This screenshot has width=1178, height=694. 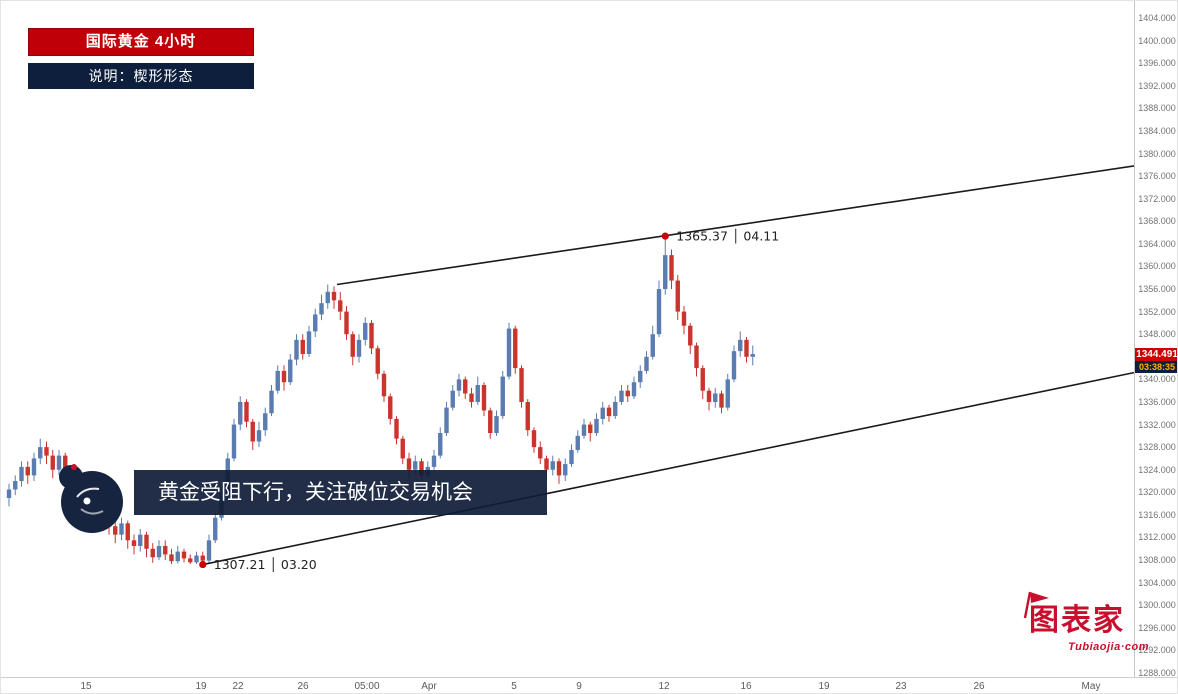 What do you see at coordinates (1157, 469) in the screenshot?
I see `price-tick-label: 1324.000` at bounding box center [1157, 469].